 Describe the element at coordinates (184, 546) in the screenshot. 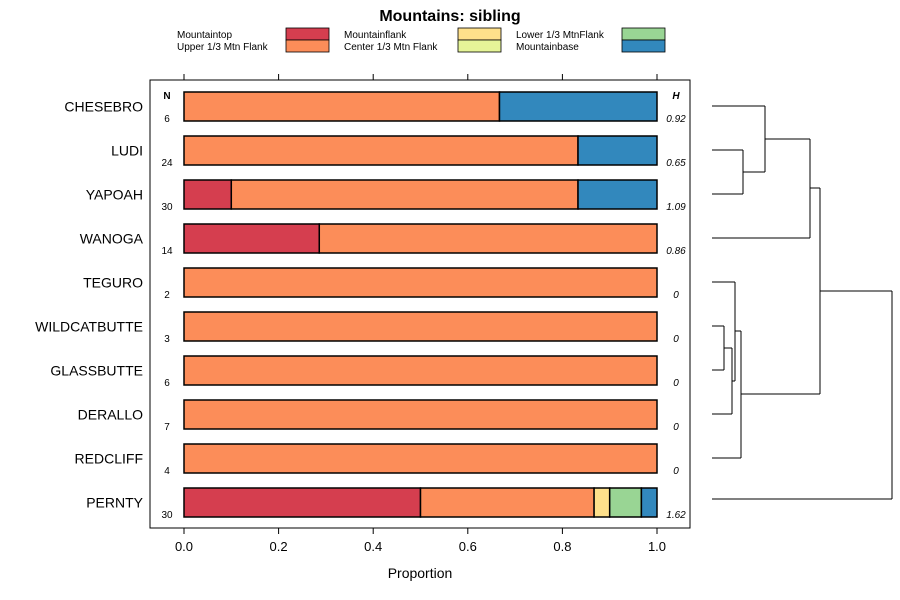

I see `x-tick-label: 0.0` at that location.